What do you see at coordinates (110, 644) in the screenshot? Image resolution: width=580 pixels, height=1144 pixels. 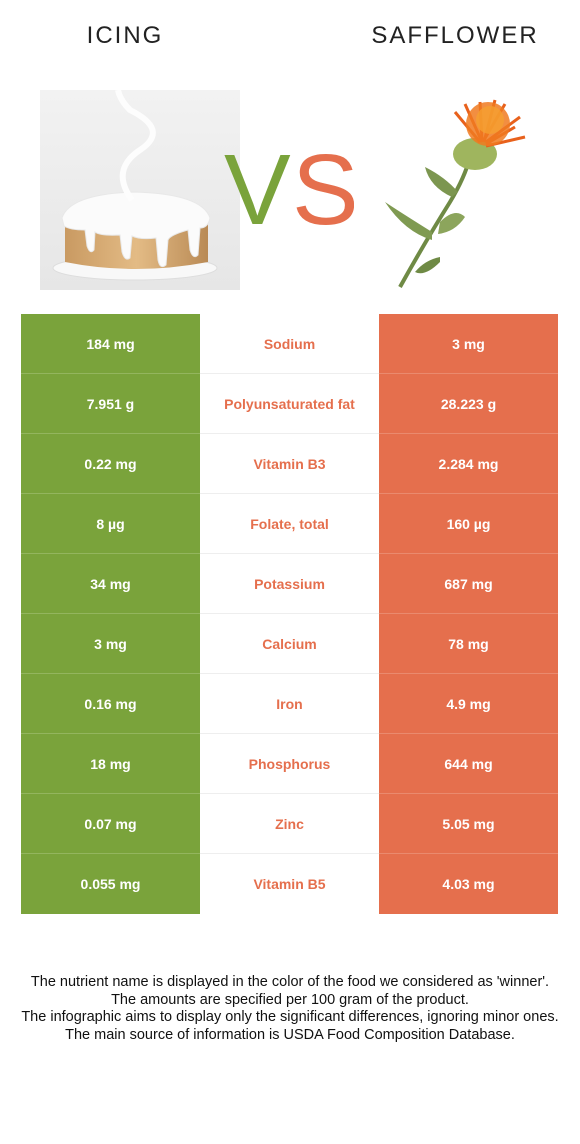 I see `left-value: 3 mg` at bounding box center [110, 644].